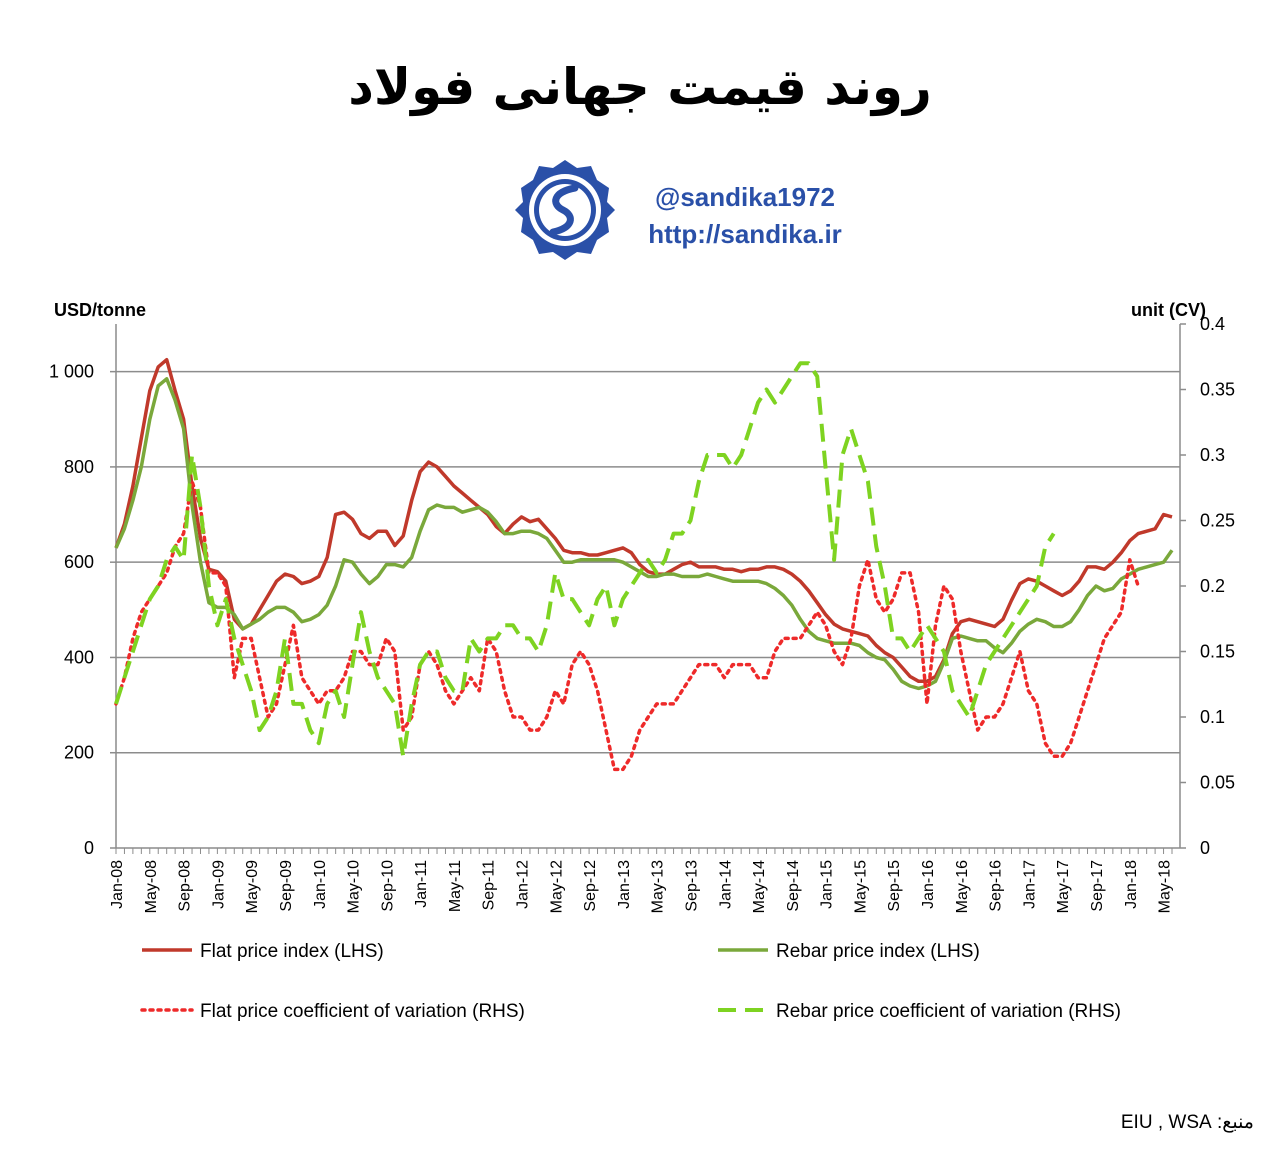 The image size is (1280, 1162). What do you see at coordinates (894, 886) in the screenshot?
I see `x-tick-label: Sep-15` at bounding box center [894, 886].